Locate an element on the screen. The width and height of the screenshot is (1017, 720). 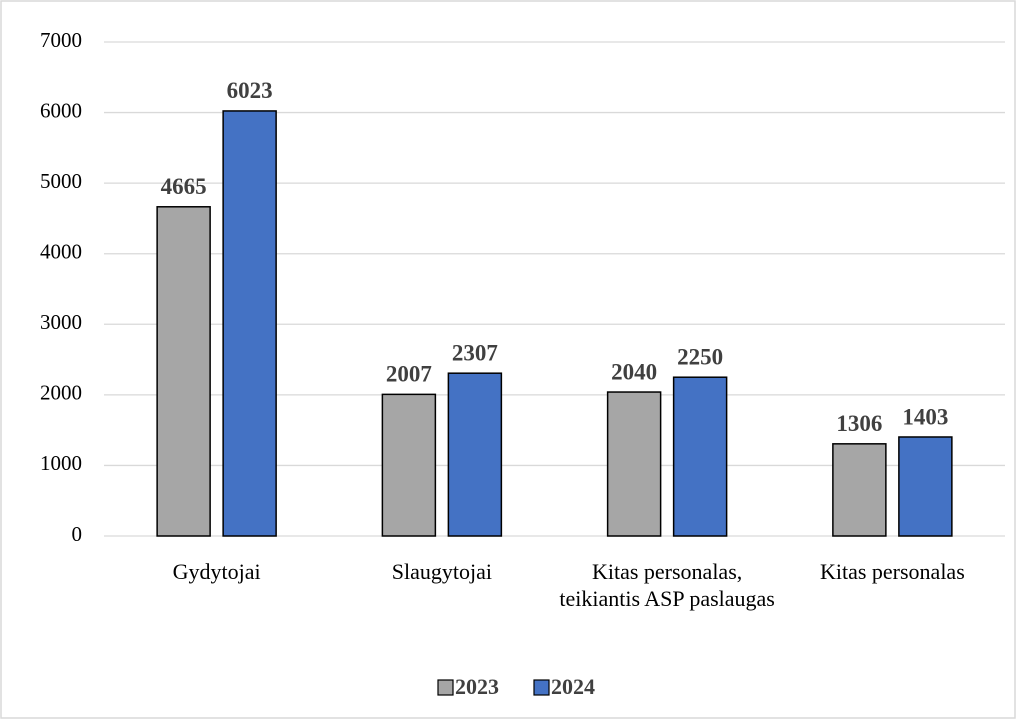
y-tick-label: 4000 is located at coordinates (61, 252).